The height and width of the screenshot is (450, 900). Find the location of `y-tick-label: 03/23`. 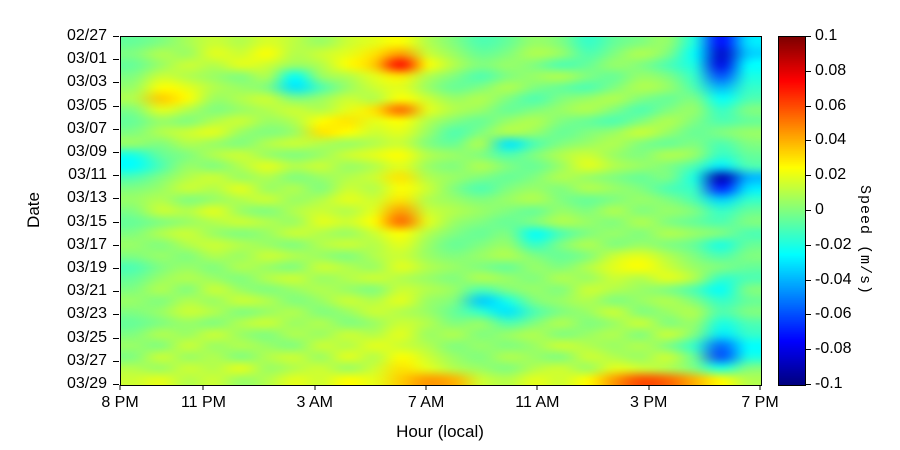

y-tick-label: 03/23 is located at coordinates (86, 314).